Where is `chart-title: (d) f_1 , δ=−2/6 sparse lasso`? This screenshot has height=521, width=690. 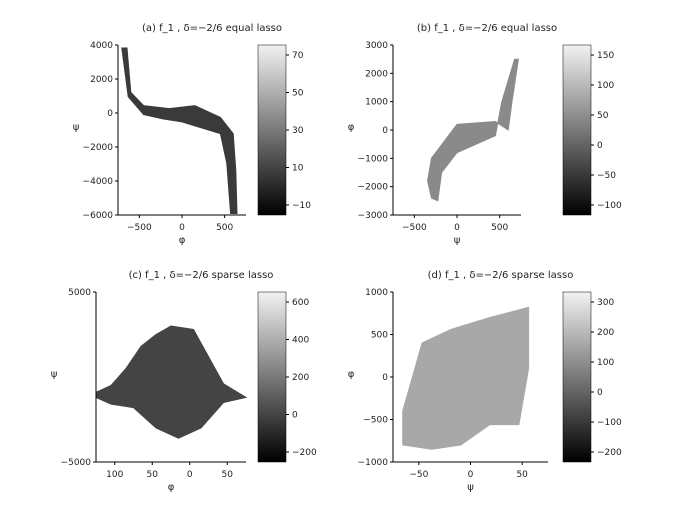
chart-title: (d) f_1 , δ=−2/6 sparse lasso is located at coordinates (501, 275).